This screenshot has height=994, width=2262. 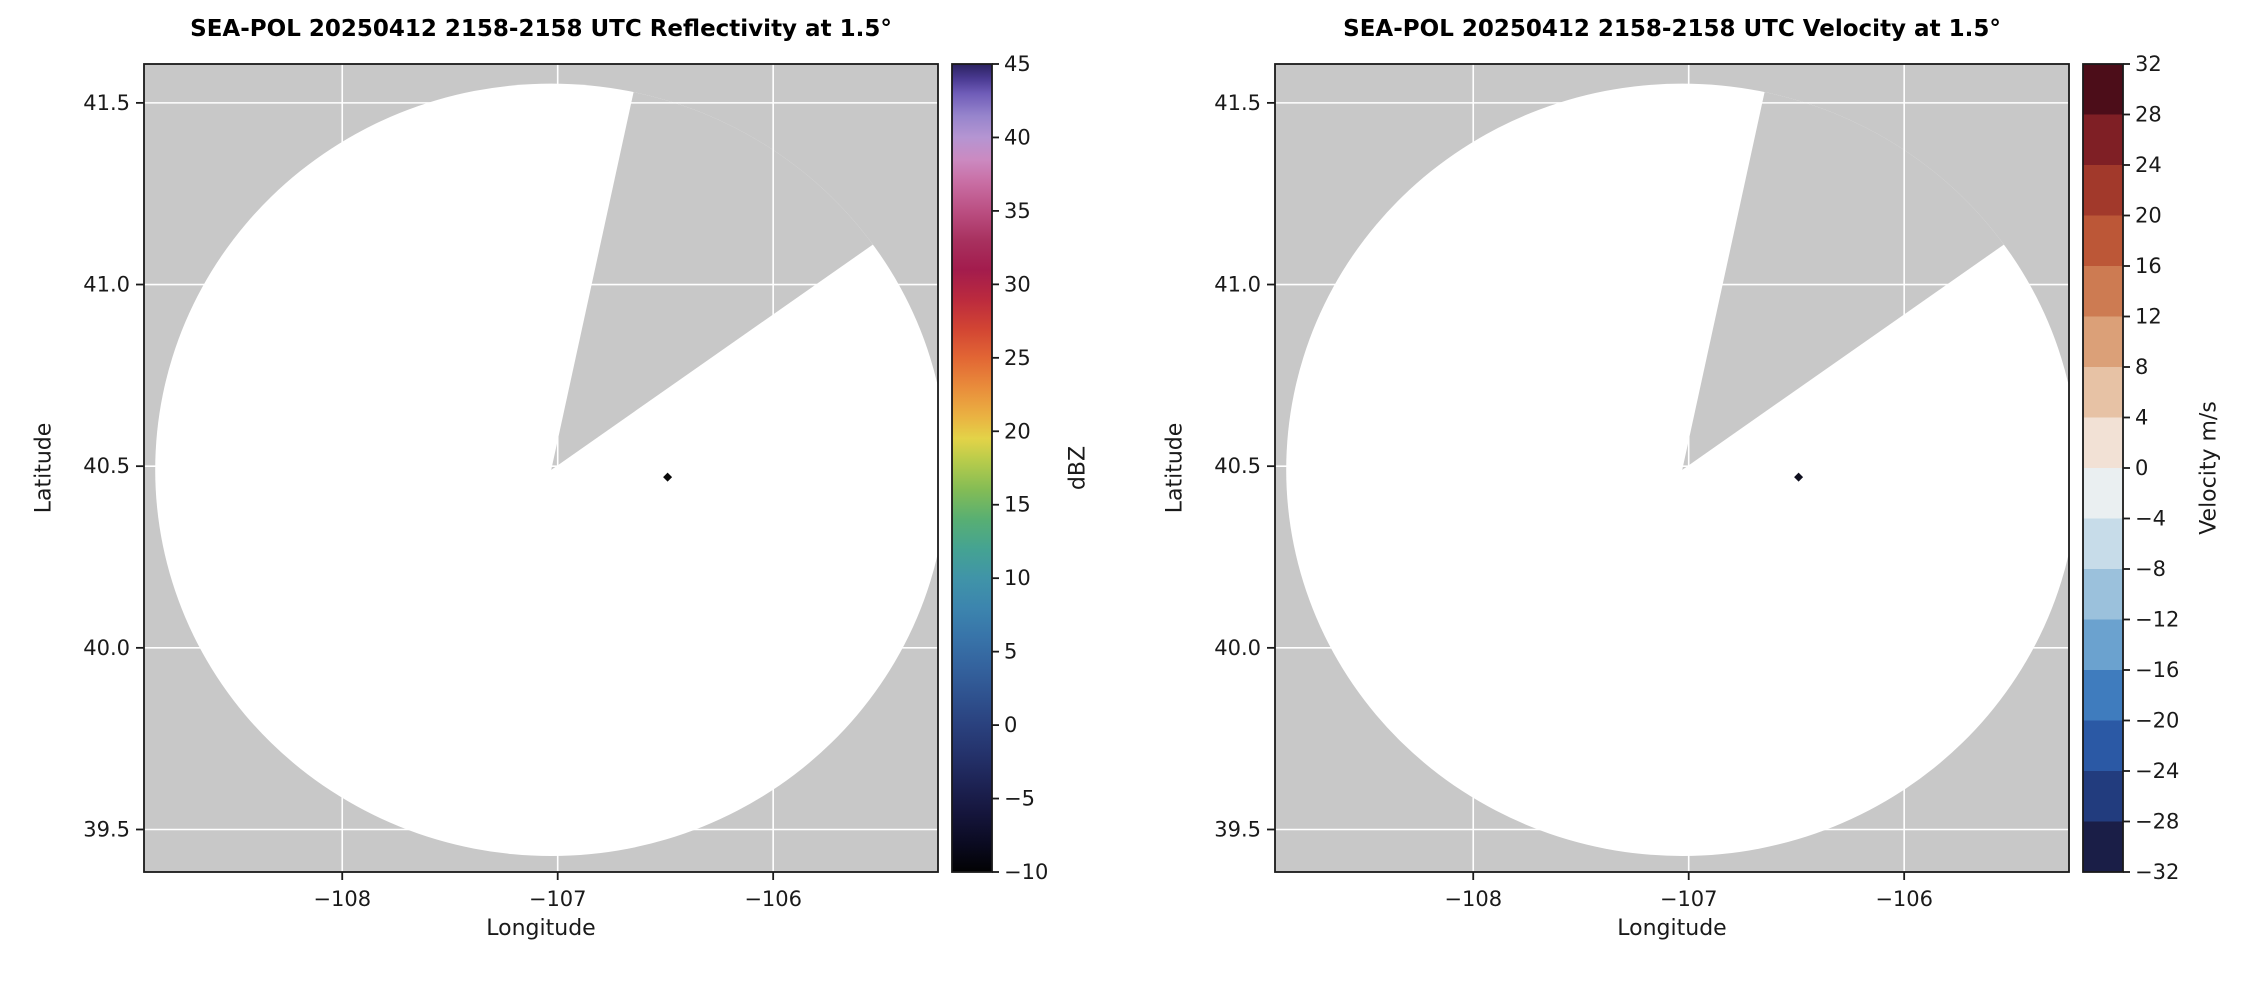 I want to click on colorbar-tick-label: −20, so click(x=2157, y=721).